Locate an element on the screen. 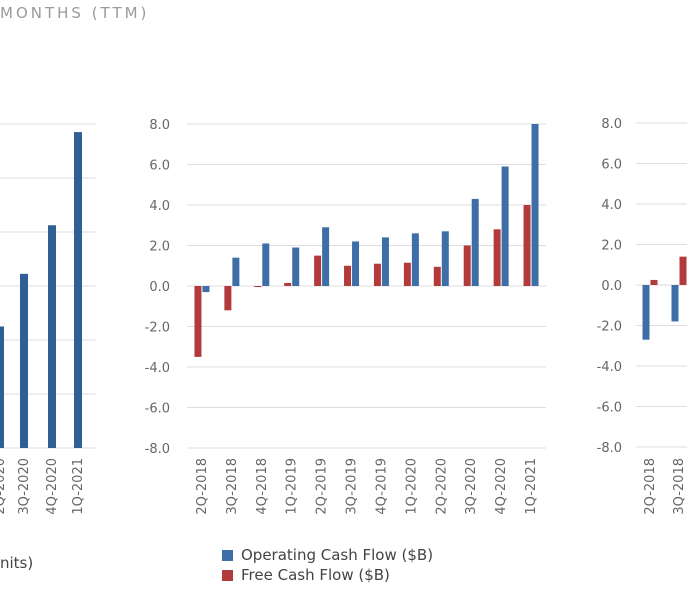  bar-right-free-2q-2018 is located at coordinates (654, 282).